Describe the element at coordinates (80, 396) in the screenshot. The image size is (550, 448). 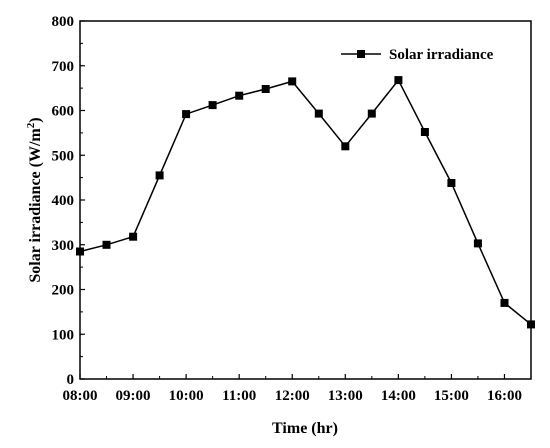
I see `x-tick-label: 08:00` at that location.